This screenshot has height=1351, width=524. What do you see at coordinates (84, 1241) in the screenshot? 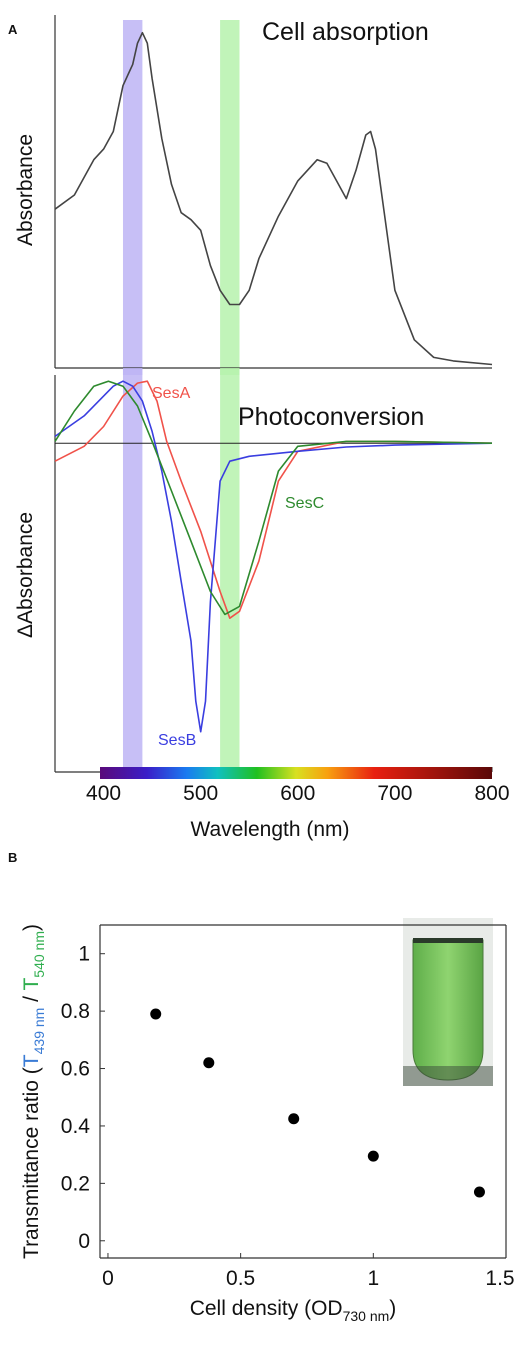
I see `y-tick-label: 0` at bounding box center [84, 1241].